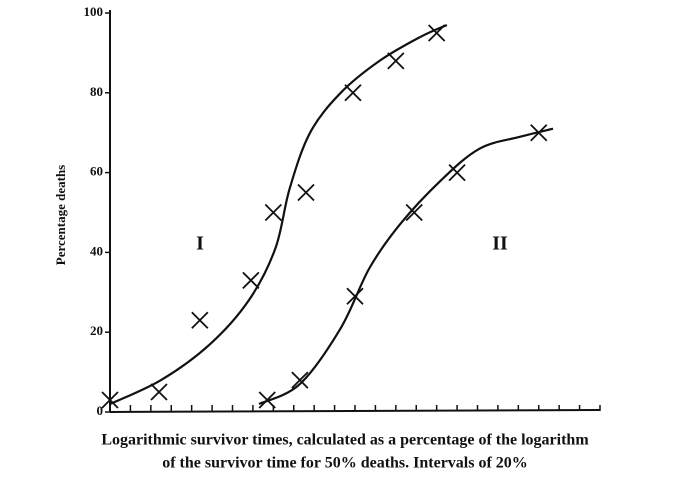  Describe the element at coordinates (96, 250) in the screenshot. I see `y-tick-label: 40` at that location.